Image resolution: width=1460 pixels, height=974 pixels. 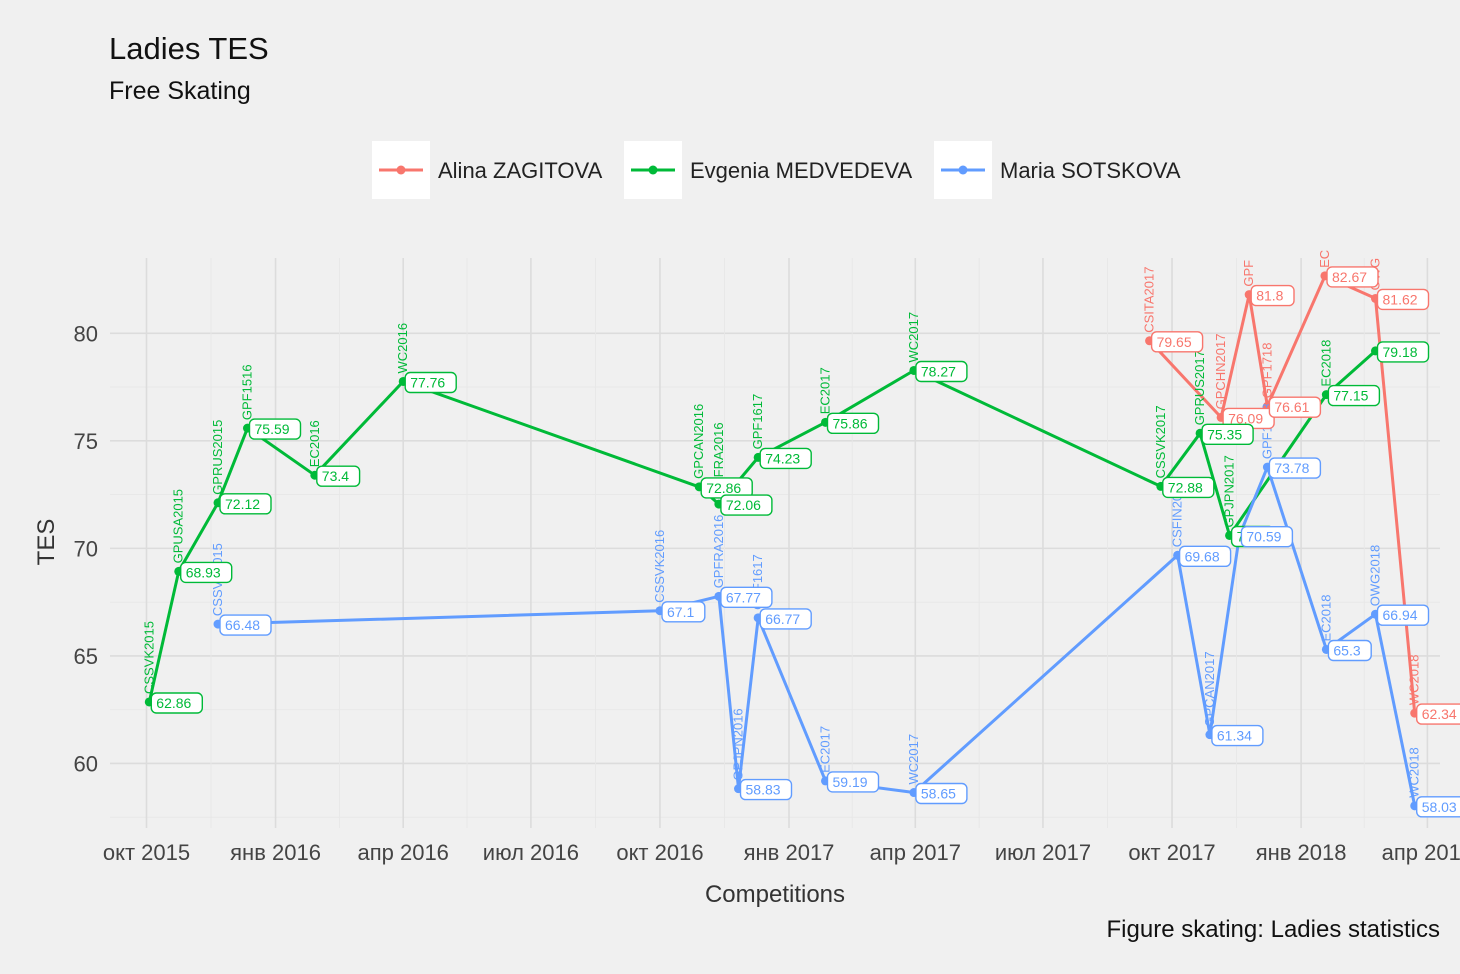 I want to click on competition-label: EC, so click(x=1324, y=259).